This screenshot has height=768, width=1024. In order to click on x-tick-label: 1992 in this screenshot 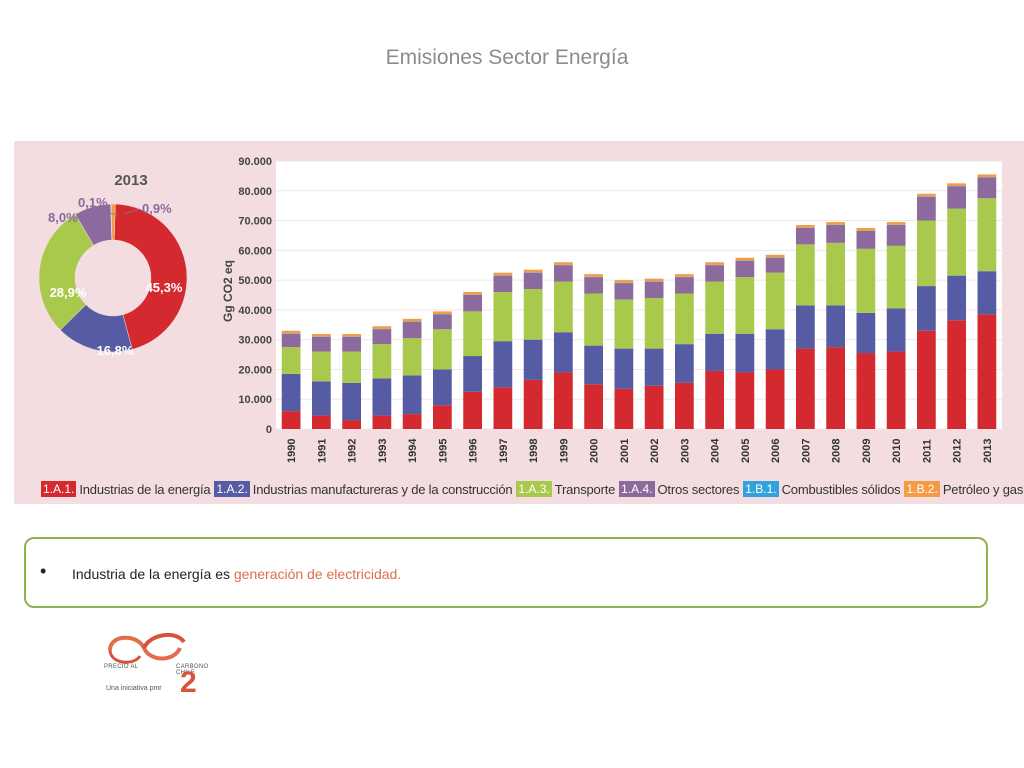, I will do `click(353, 451)`.